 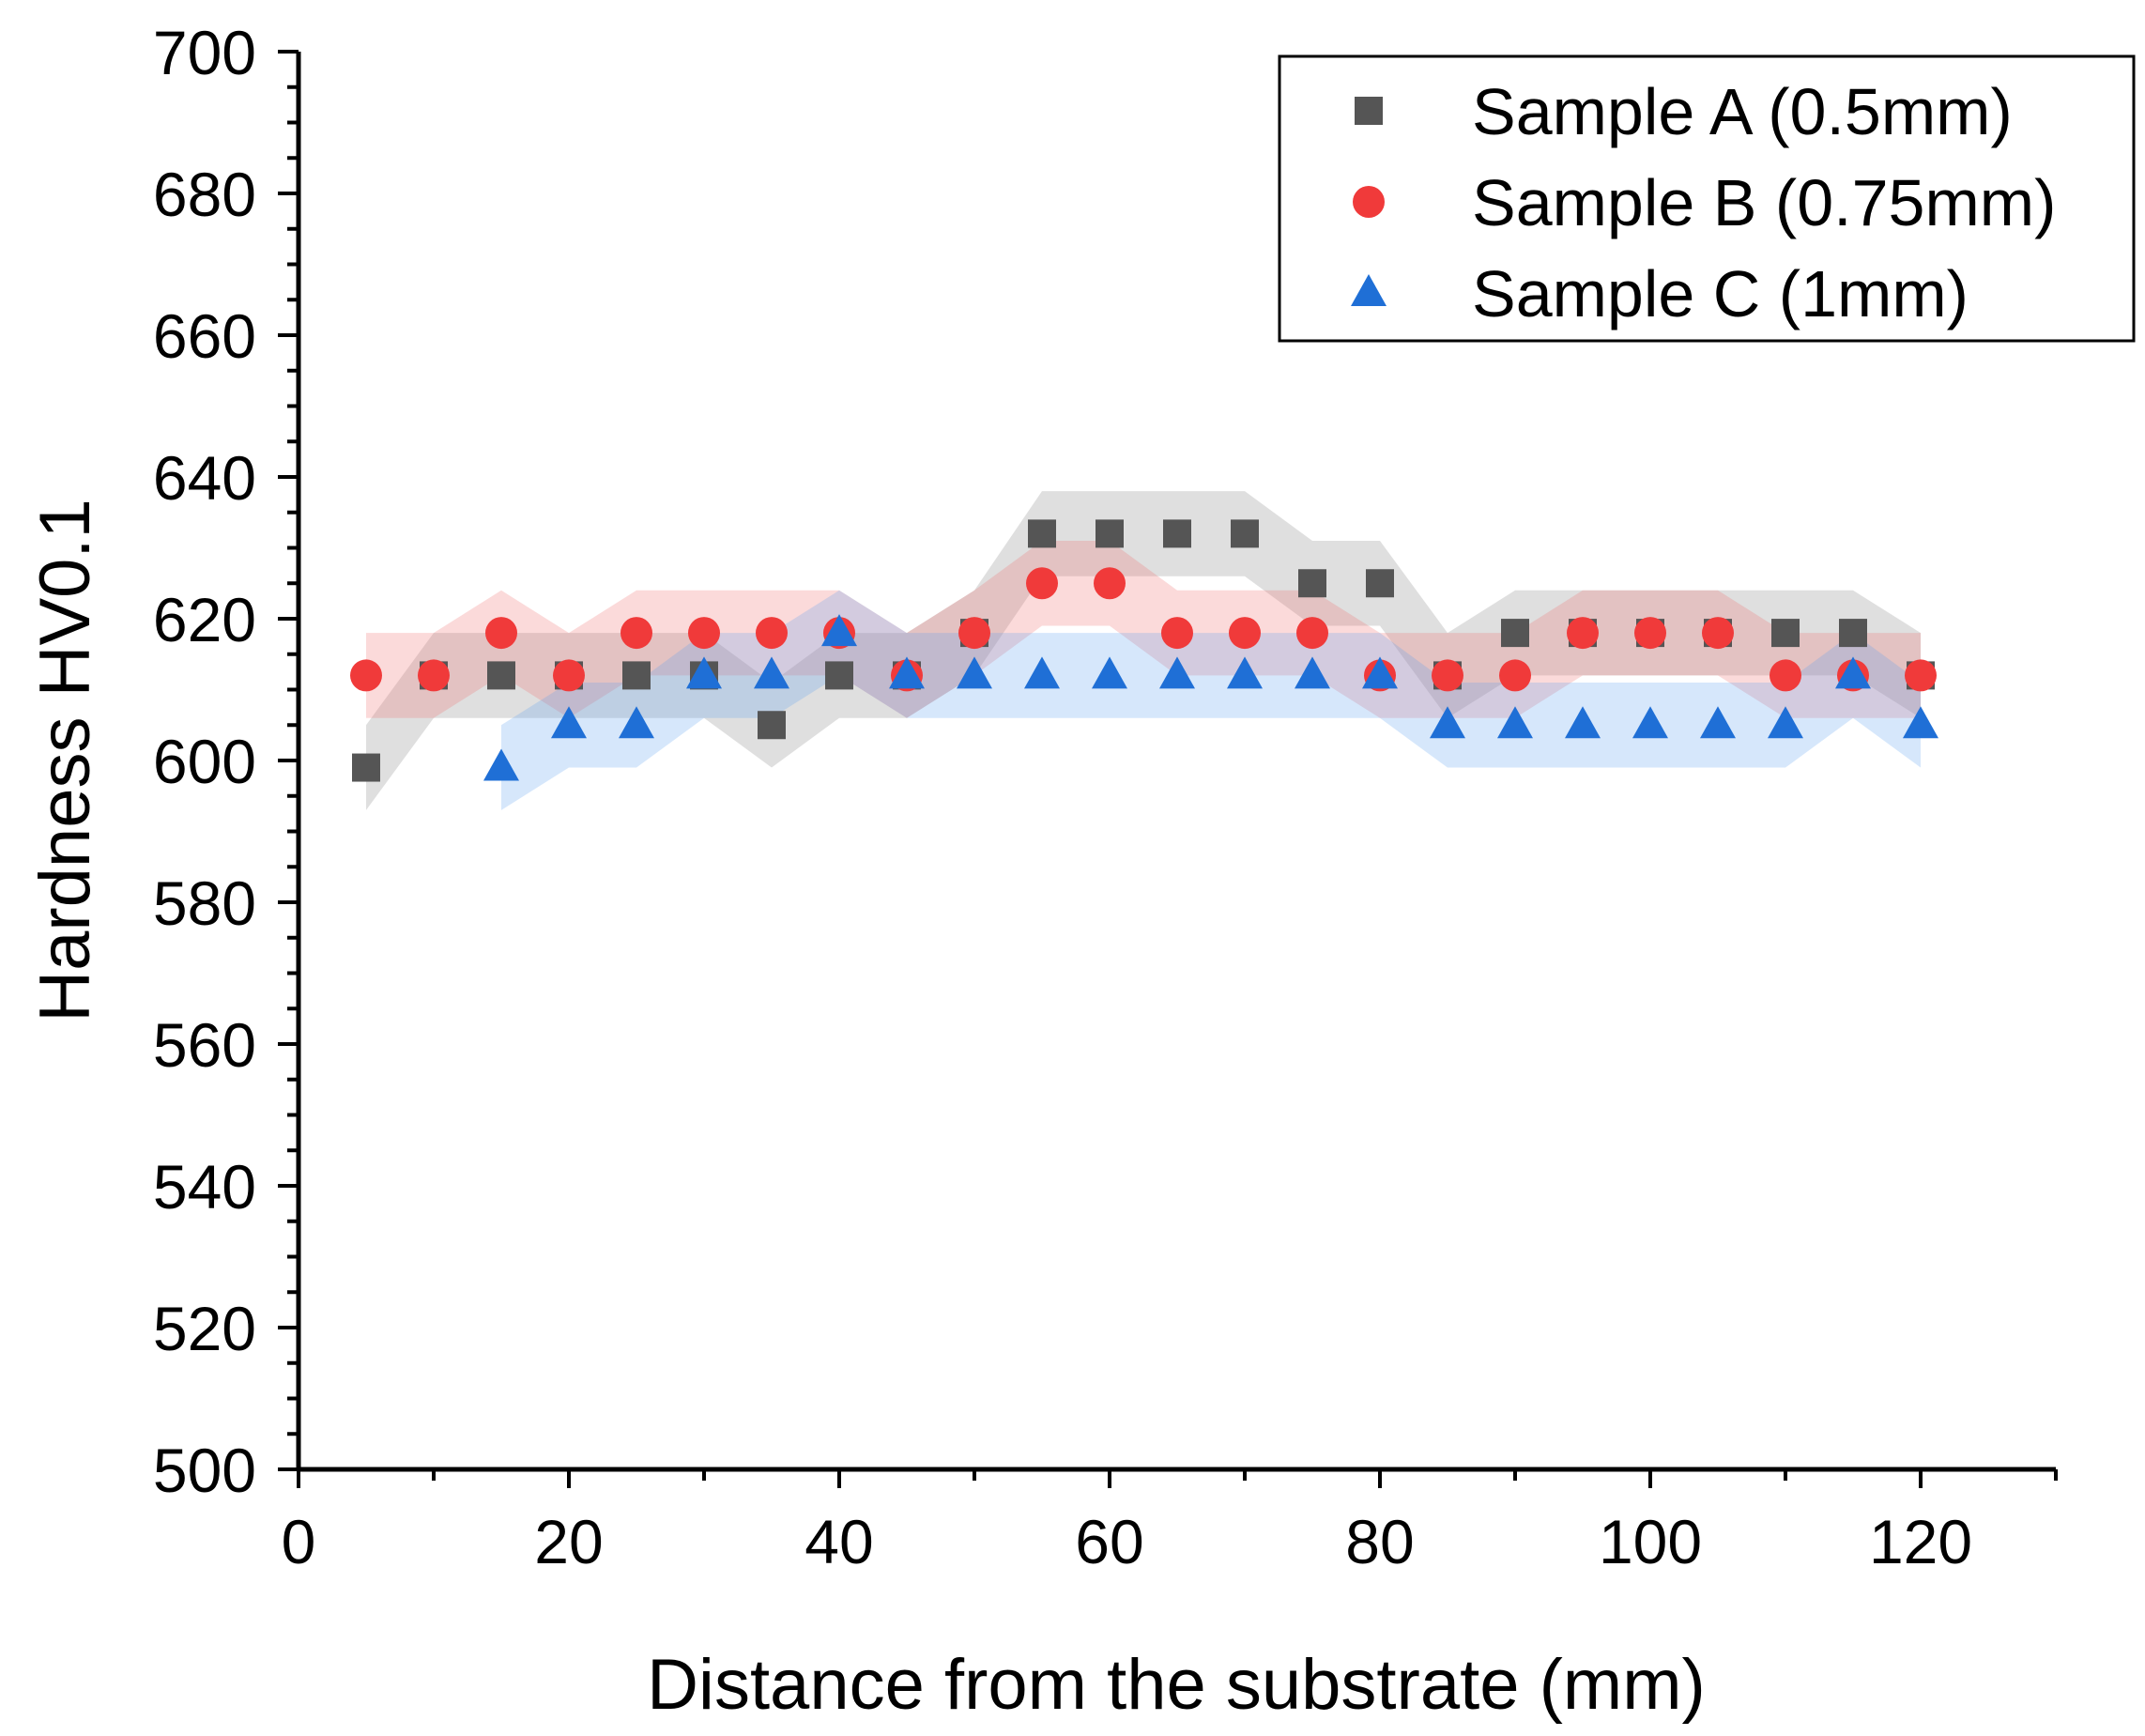 I want to click on sample-b-0-75mm-legend-marker, so click(x=1369, y=202).